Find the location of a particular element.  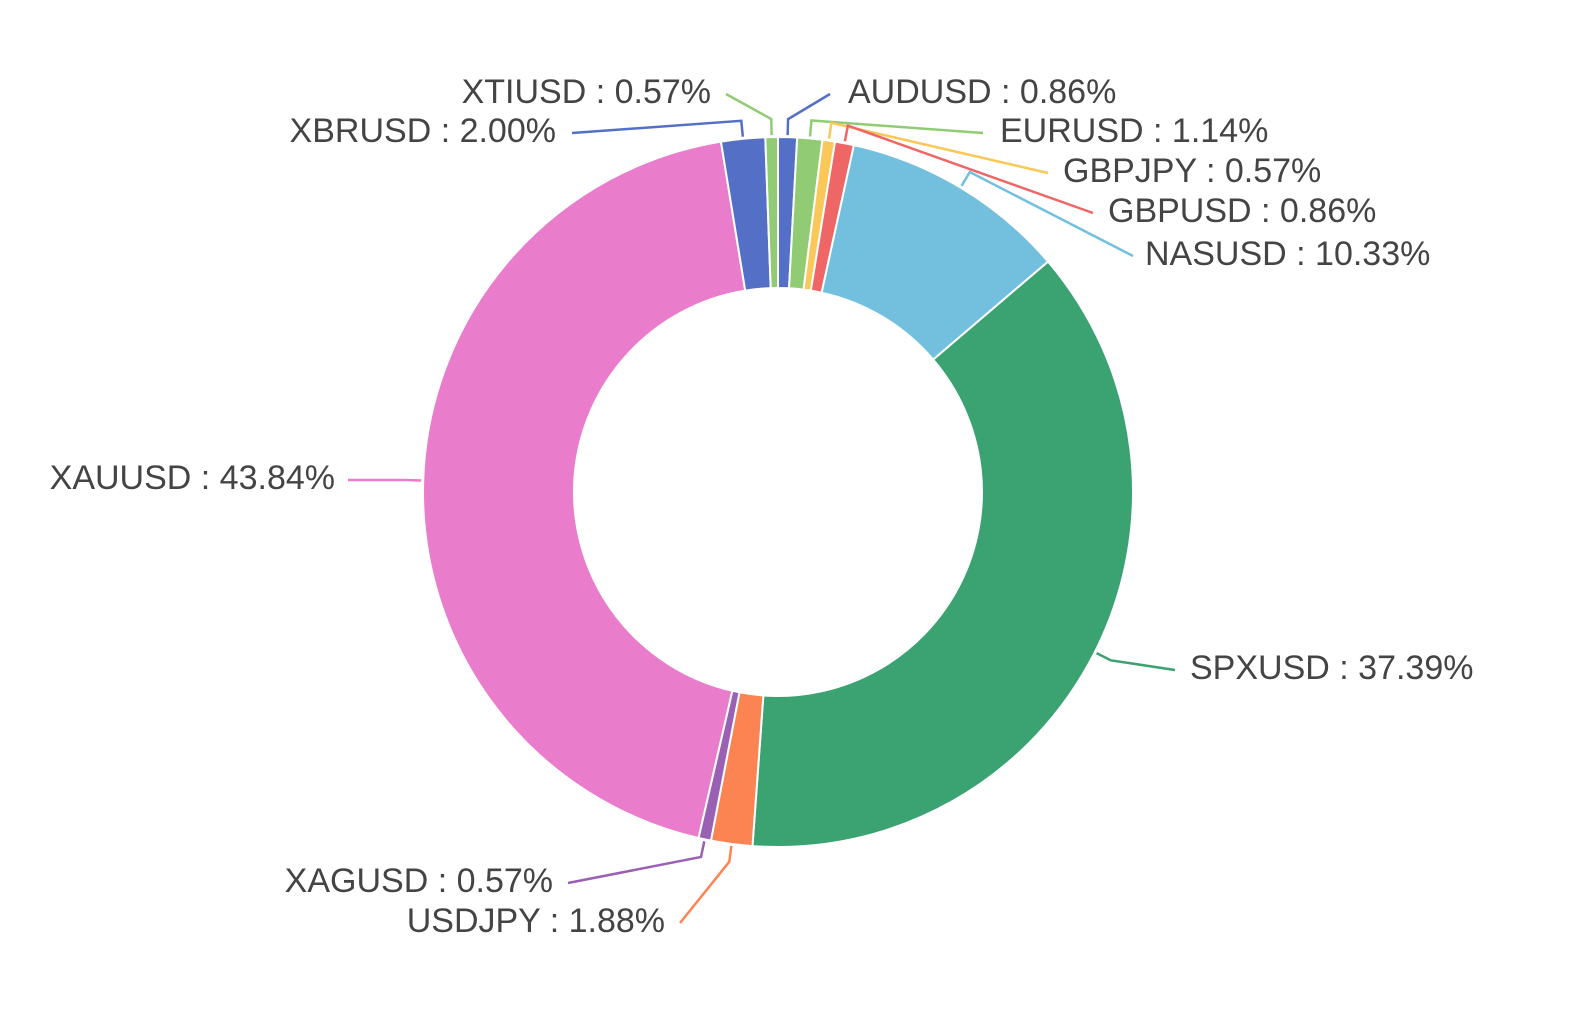

leader-line-xtiusd is located at coordinates (749, 114).